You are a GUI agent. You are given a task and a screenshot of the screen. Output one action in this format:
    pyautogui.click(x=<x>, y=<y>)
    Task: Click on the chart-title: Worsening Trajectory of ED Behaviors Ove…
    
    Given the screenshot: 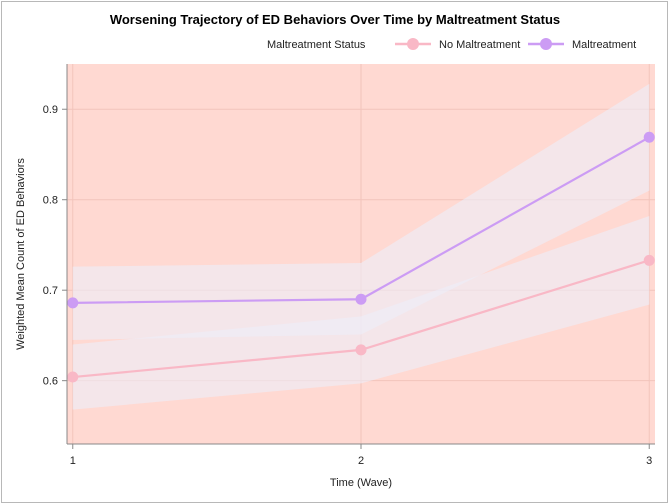 What is the action you would take?
    pyautogui.click(x=335, y=19)
    